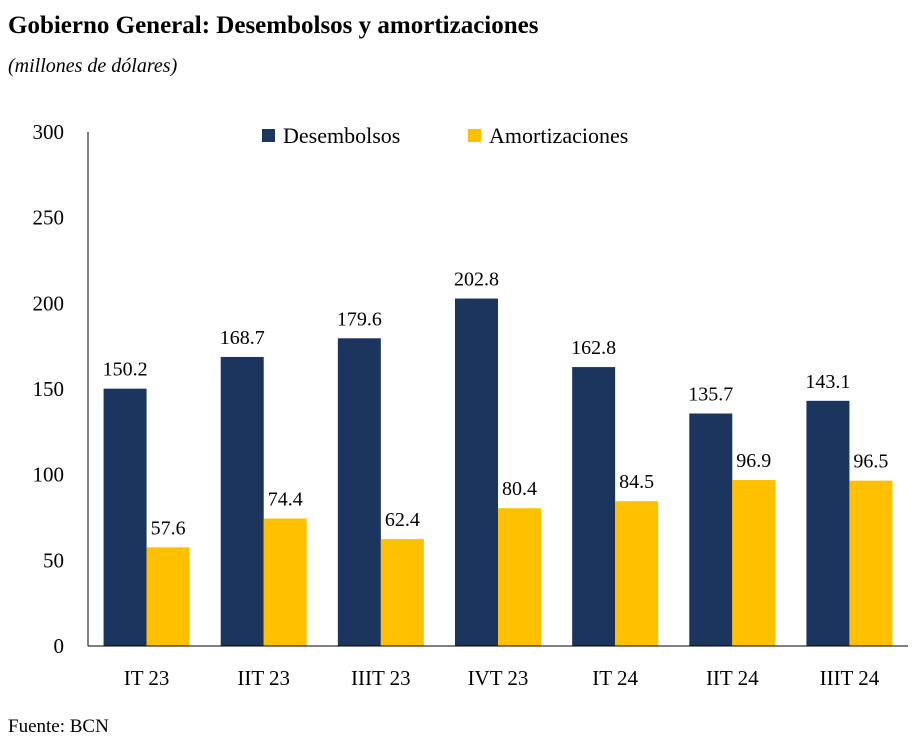 The image size is (923, 744). I want to click on x-tick-label: IT 24, so click(615, 678).